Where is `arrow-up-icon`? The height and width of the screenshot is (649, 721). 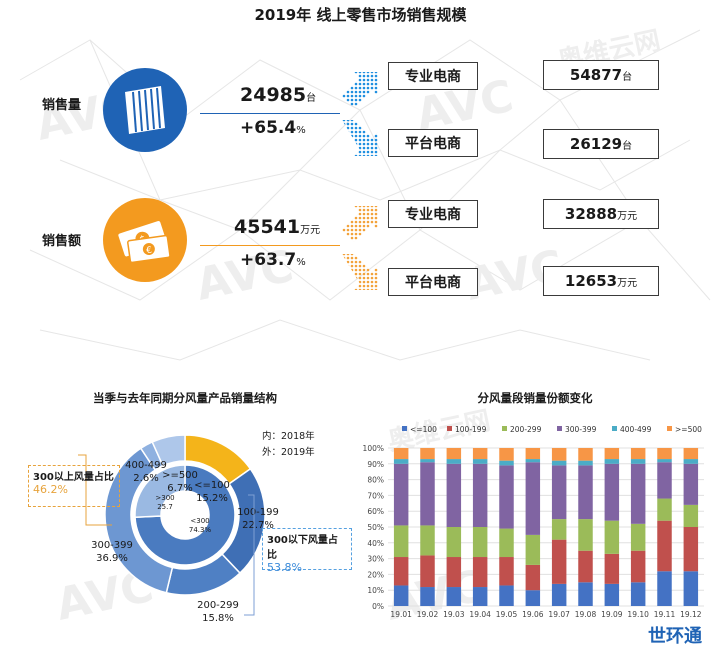 arrow-up-icon is located at coordinates (360, 224).